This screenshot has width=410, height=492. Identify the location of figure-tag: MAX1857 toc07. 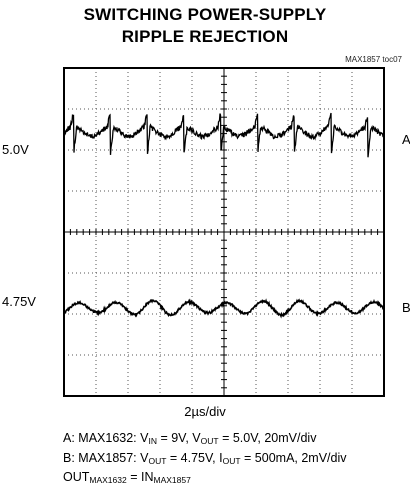
(373, 59).